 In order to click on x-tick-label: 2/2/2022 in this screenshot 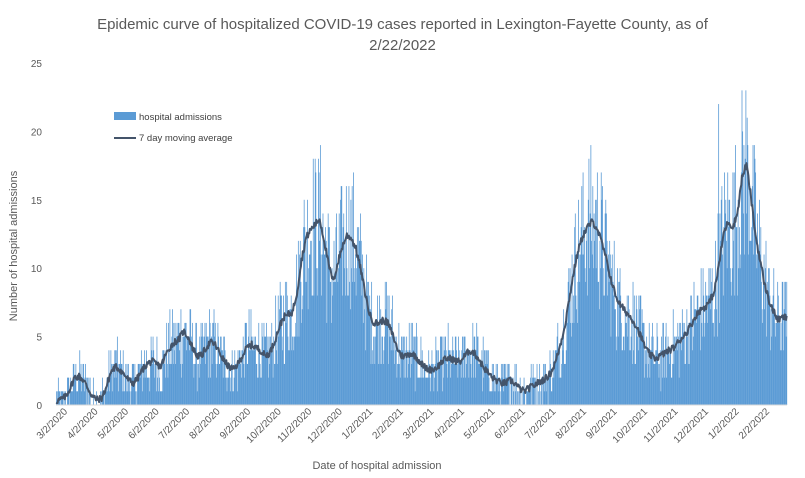, I will do `click(755, 424)`.